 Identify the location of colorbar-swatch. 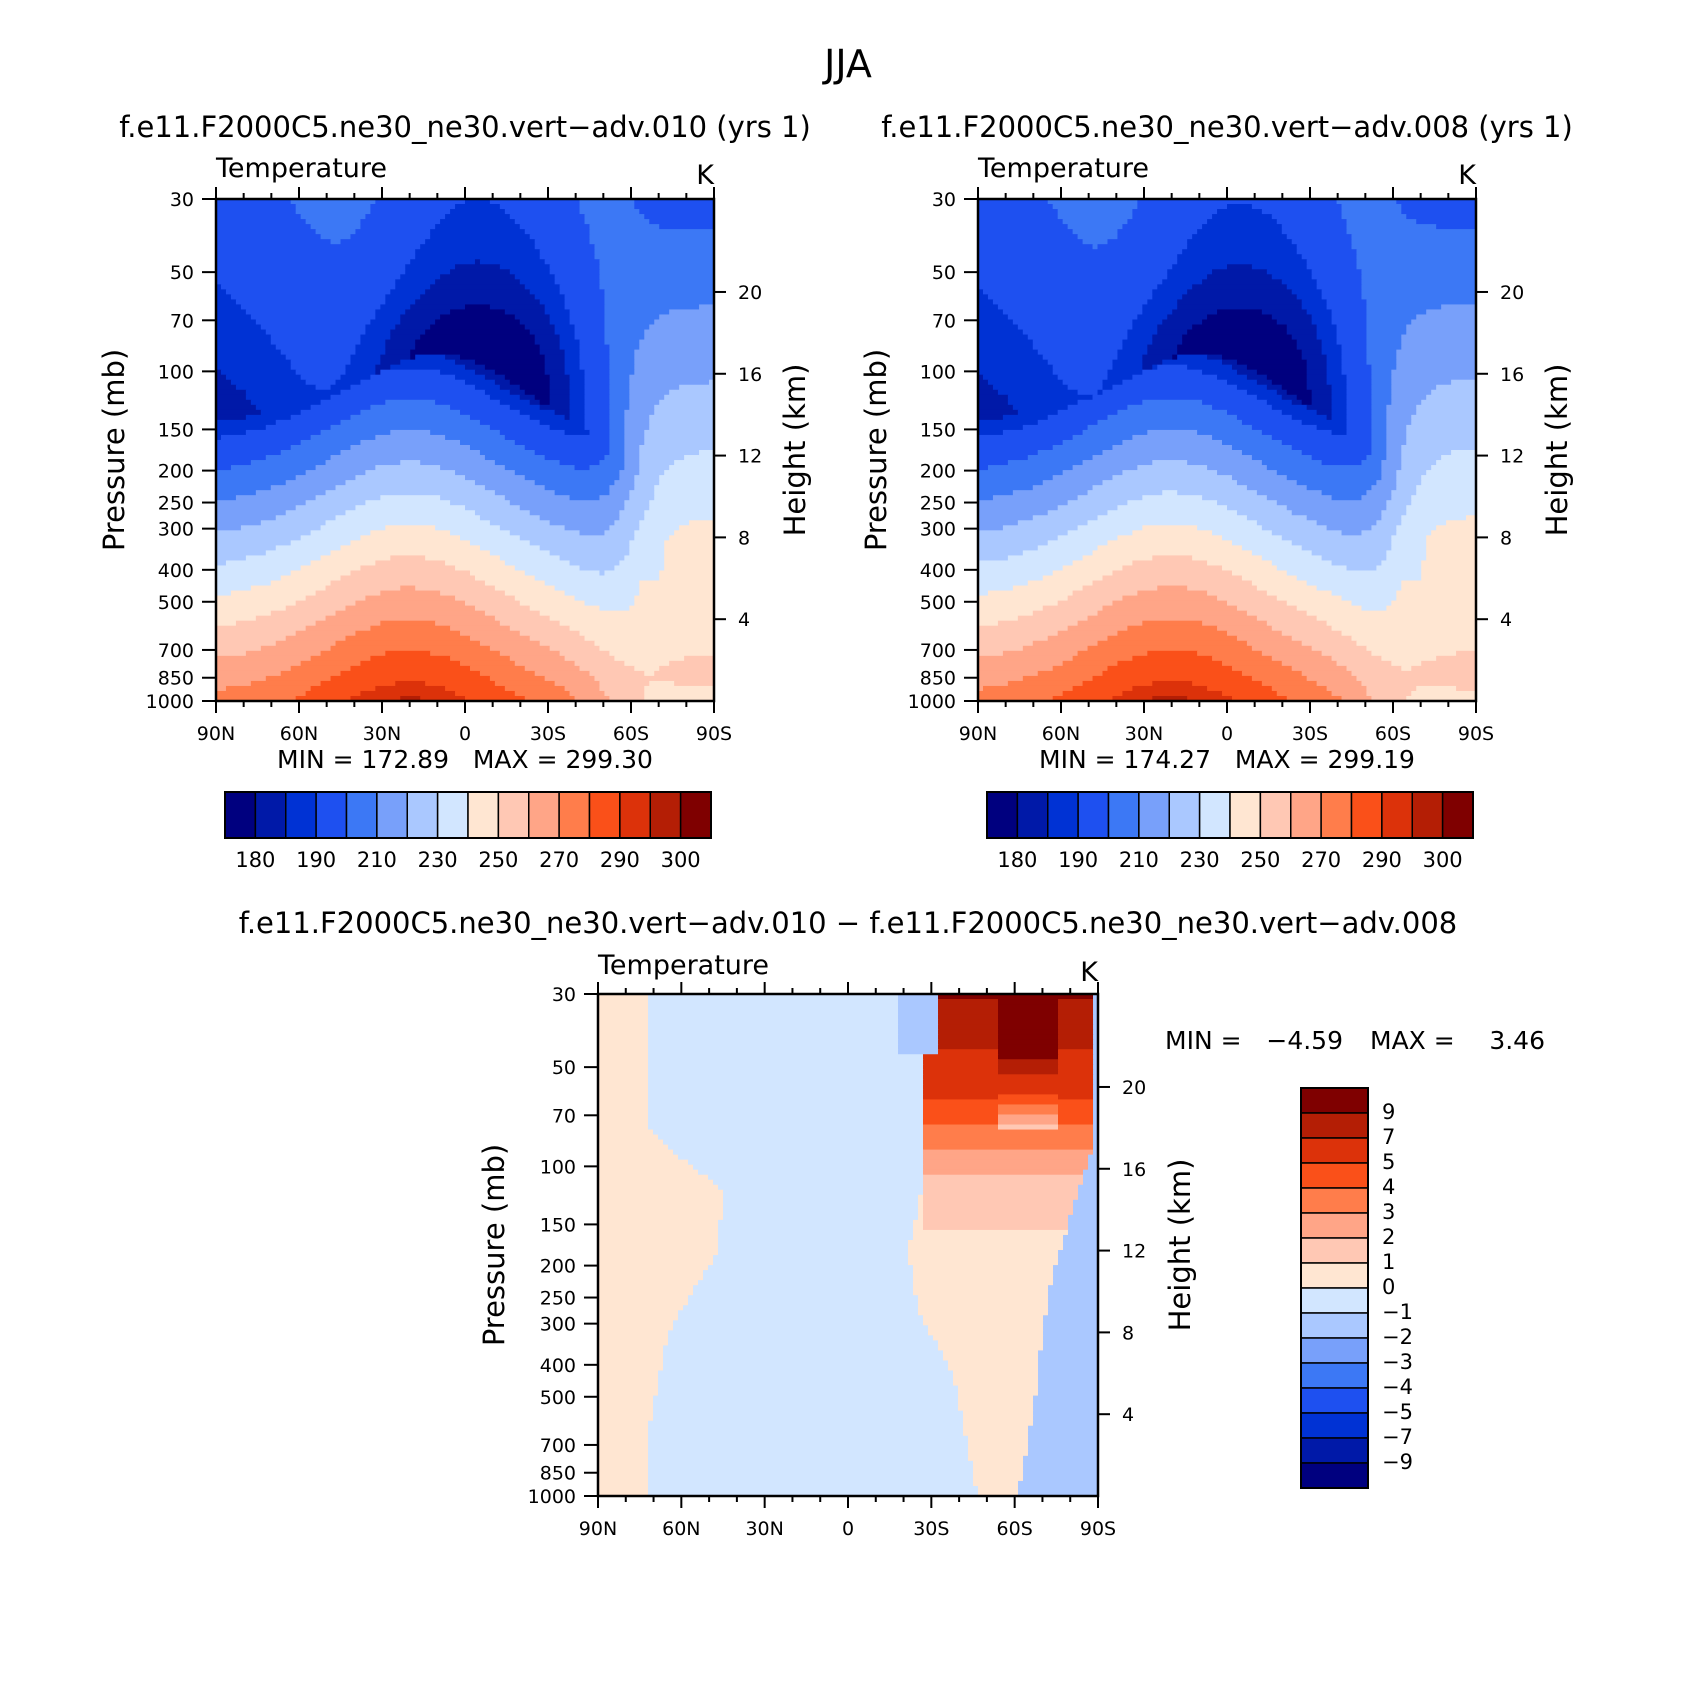
(1334, 1375).